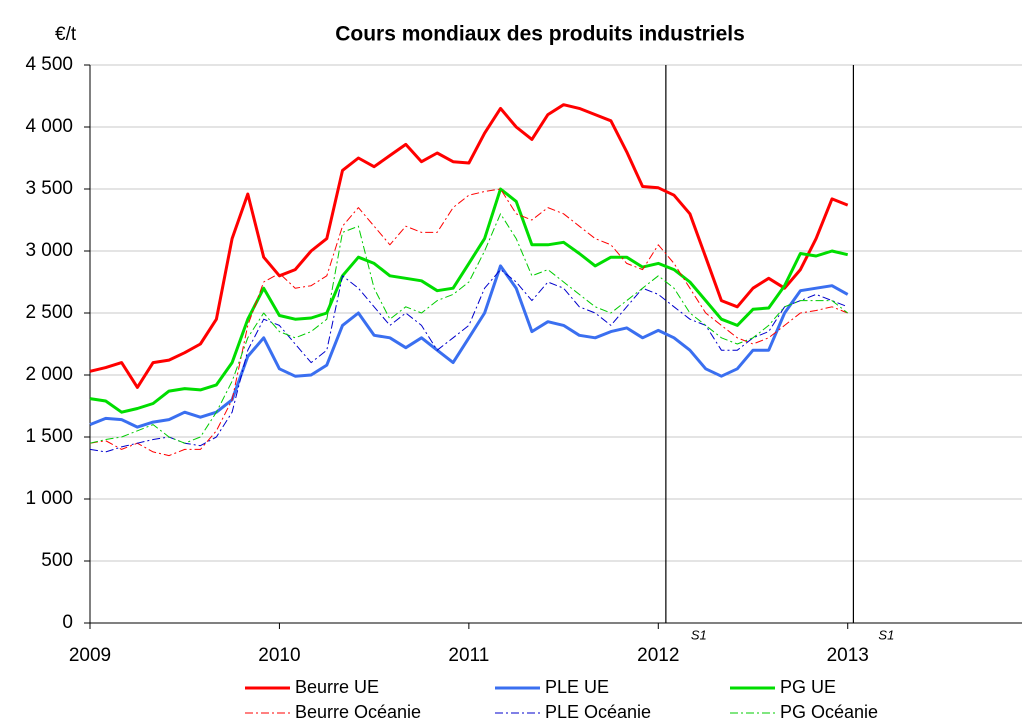  What do you see at coordinates (468, 655) in the screenshot?
I see `x-tick-label: 2011` at bounding box center [468, 655].